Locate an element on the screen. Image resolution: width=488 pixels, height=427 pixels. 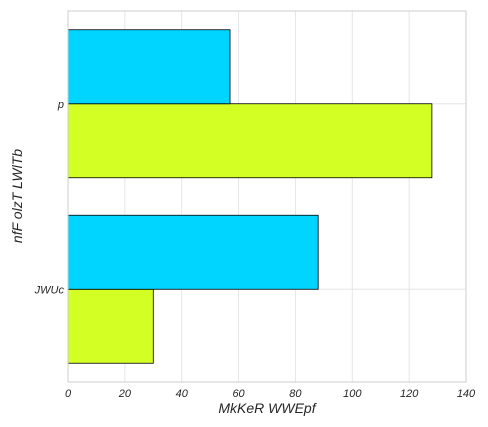
y-axis-ticks: JWUc p is located at coordinates (49, 198).